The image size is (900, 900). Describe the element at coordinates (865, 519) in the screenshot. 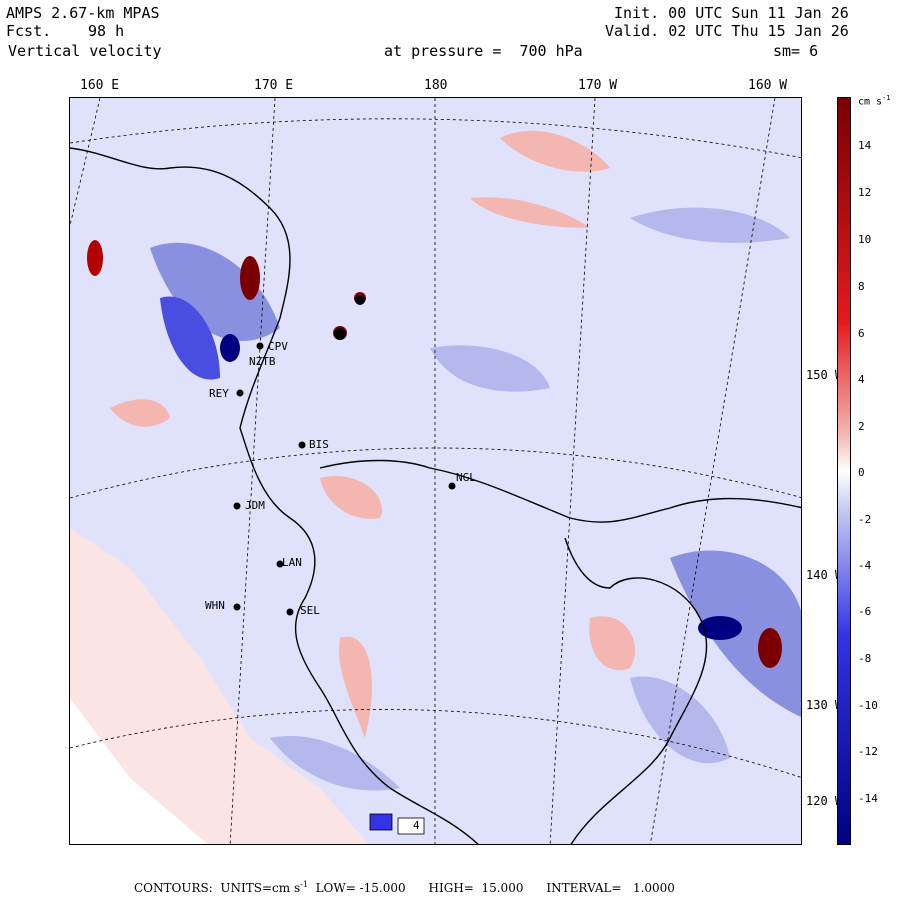

I see `colorbar-tick: -2` at that location.